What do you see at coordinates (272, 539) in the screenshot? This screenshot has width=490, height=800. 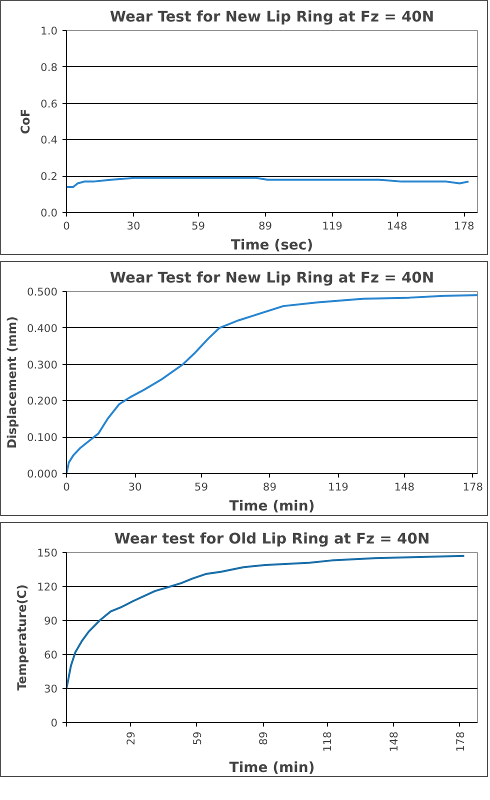 I see `chart-title: Wear test for Old Lip Ring at Fz = 40N` at bounding box center [272, 539].